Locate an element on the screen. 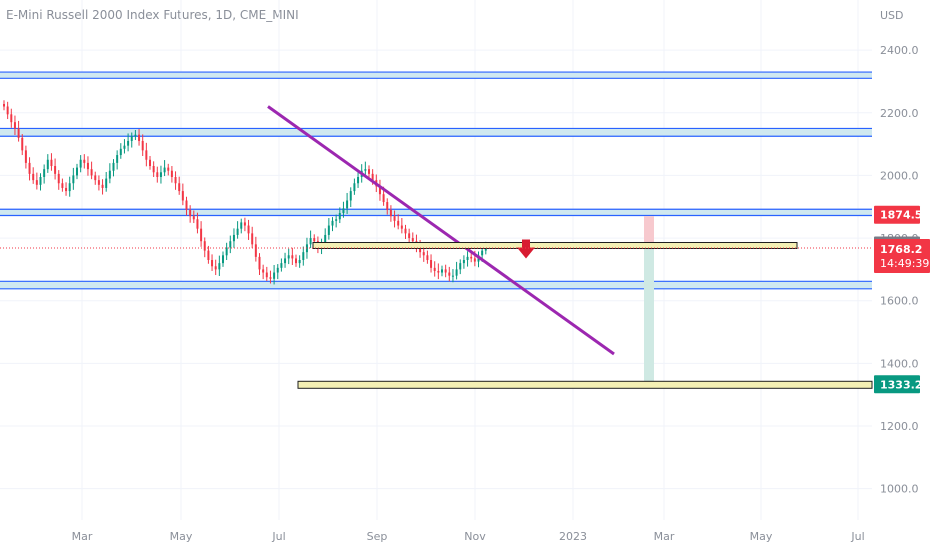 The width and height of the screenshot is (932, 550). target-level-bar is located at coordinates (585, 384).